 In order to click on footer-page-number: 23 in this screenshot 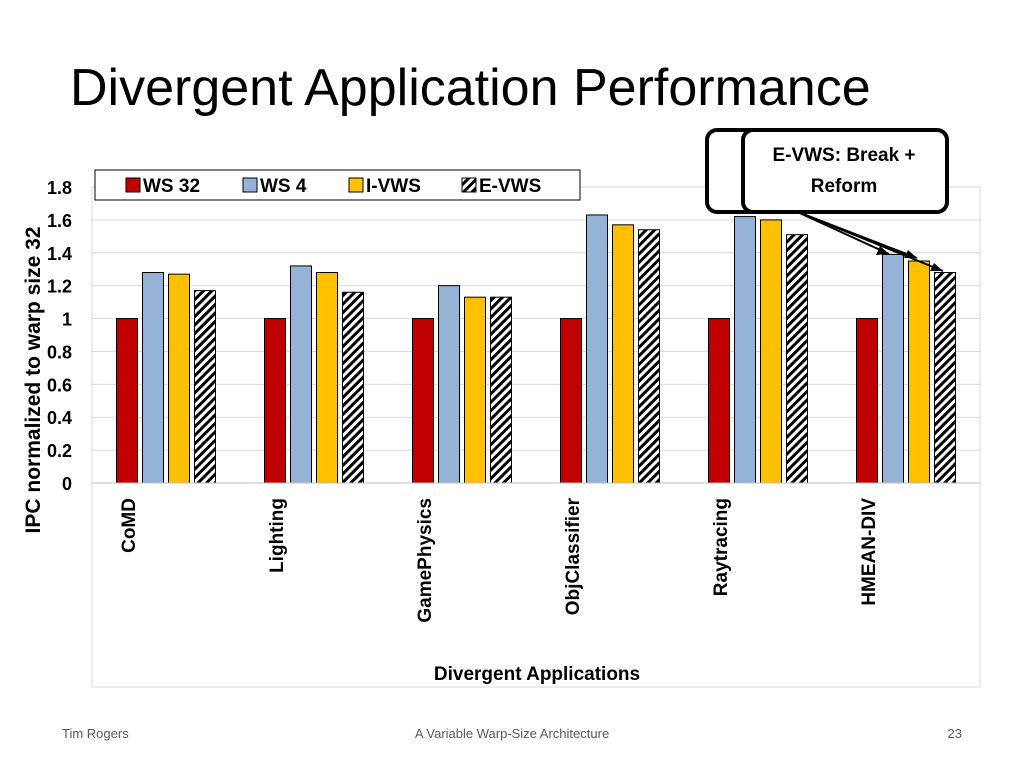, I will do `click(954, 733)`.